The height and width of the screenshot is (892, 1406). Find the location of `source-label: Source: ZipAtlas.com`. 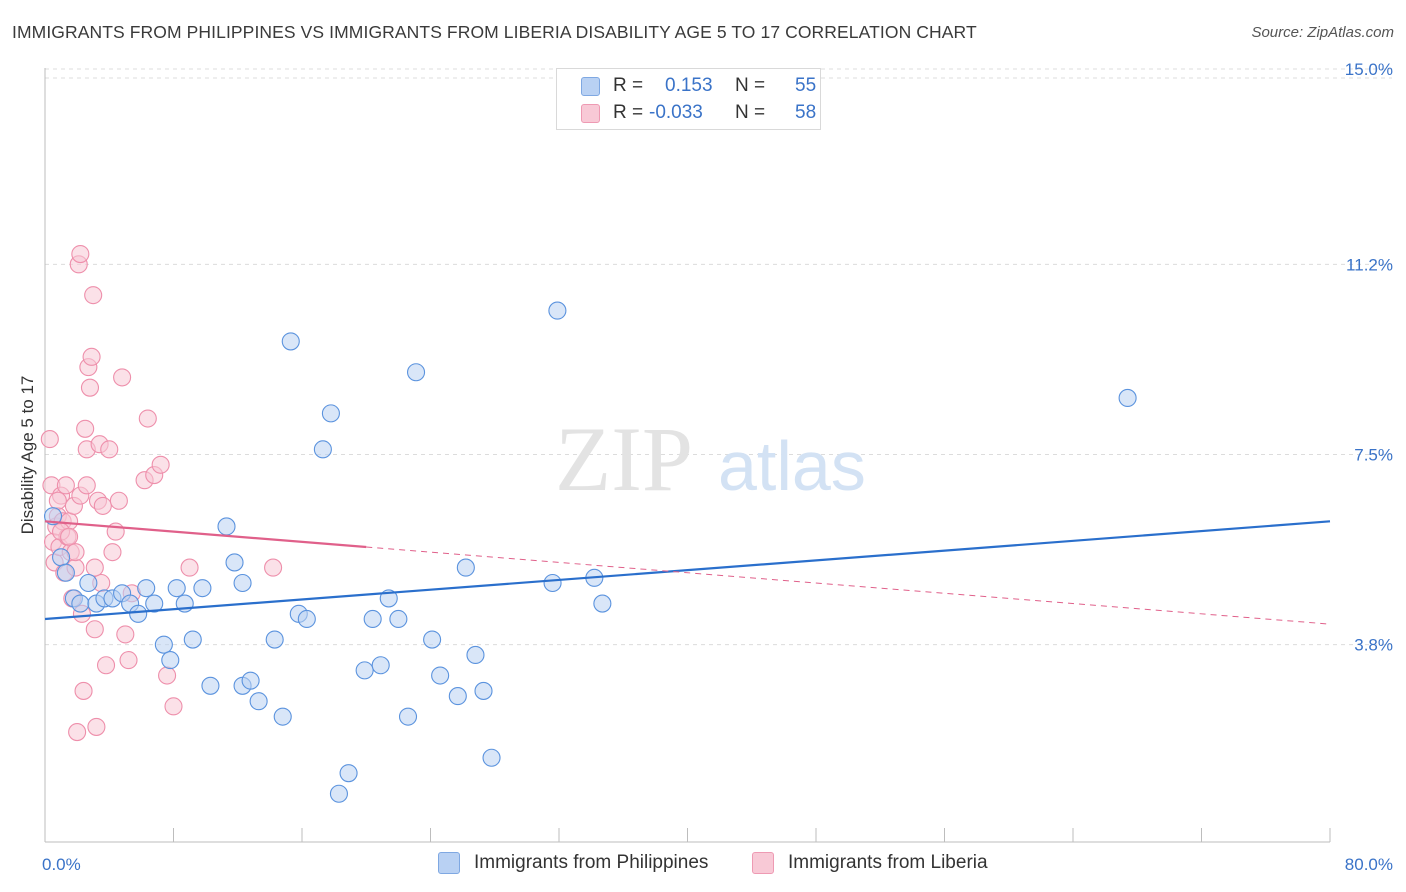

source-label: Source: ZipAtlas.com is located at coordinates (1322, 32).